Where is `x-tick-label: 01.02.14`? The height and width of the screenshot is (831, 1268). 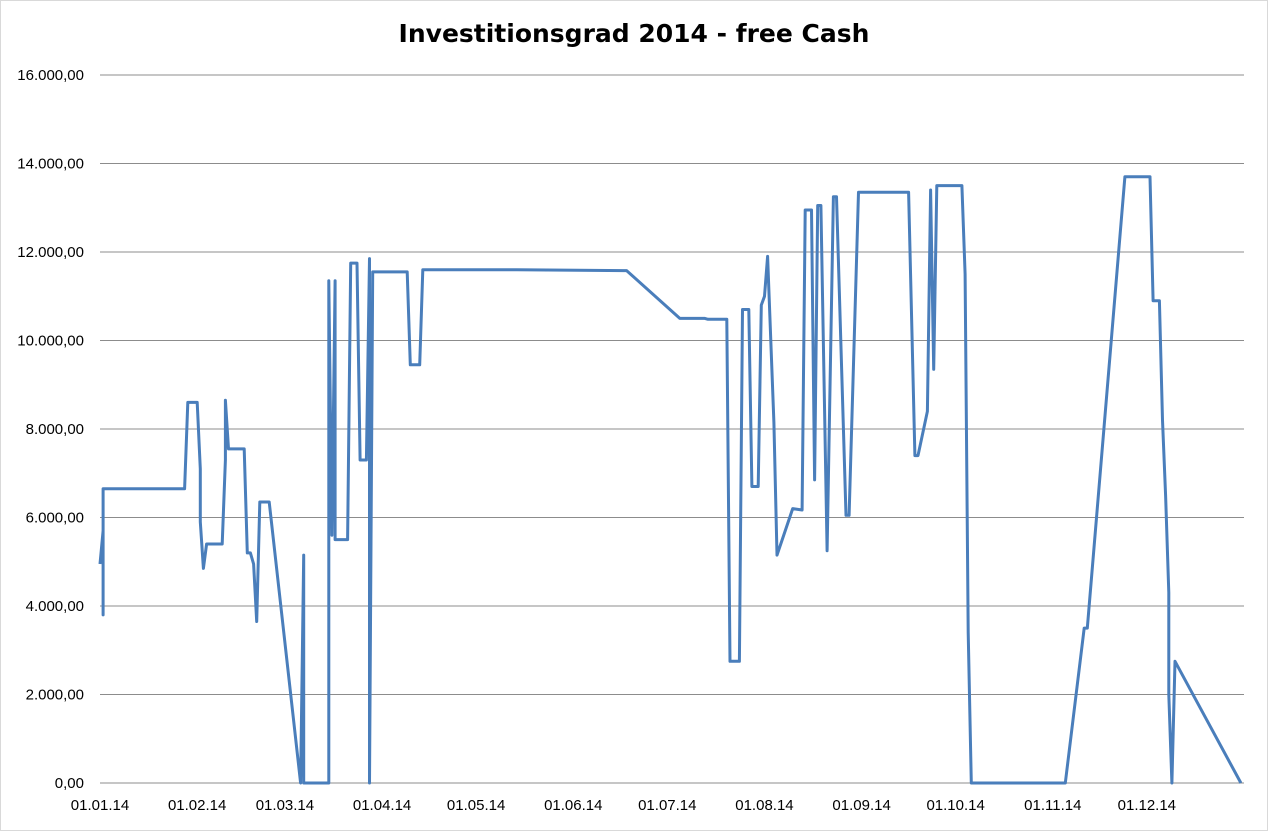
x-tick-label: 01.02.14 is located at coordinates (197, 805).